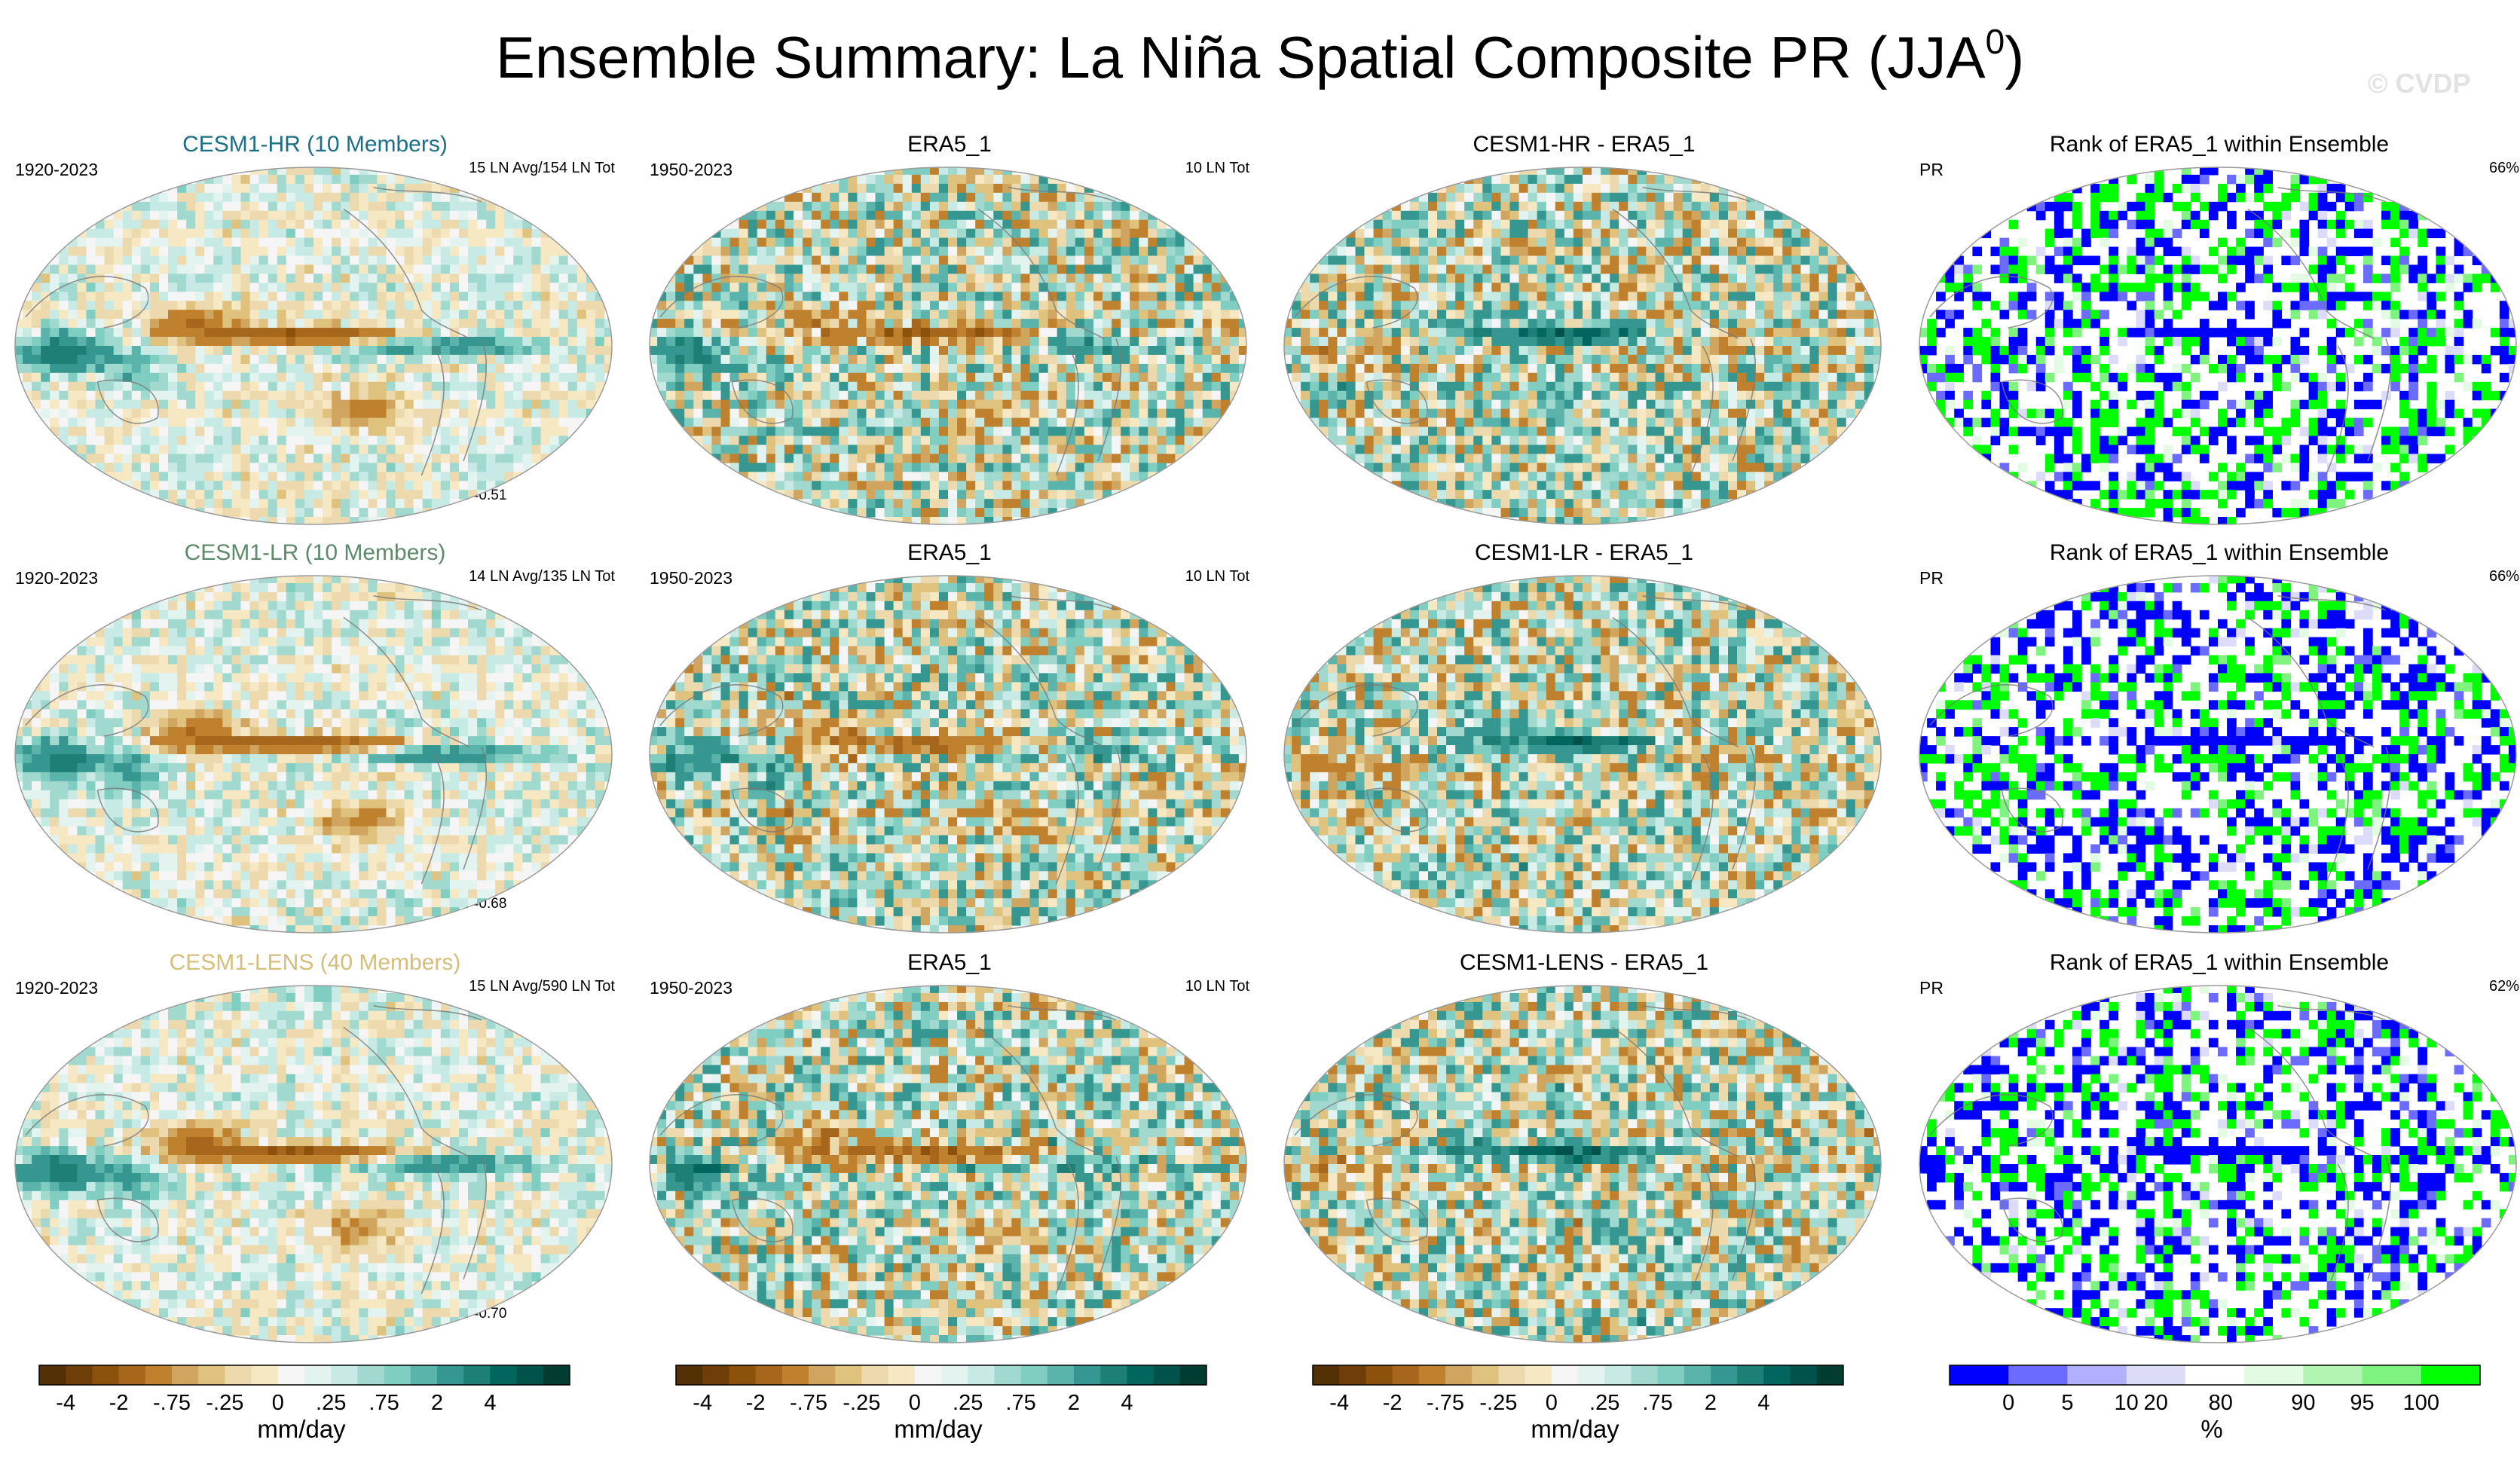 This screenshot has width=2520, height=1467. Describe the element at coordinates (2421, 1403) in the screenshot. I see `colorbar-tick-label: 100` at that location.